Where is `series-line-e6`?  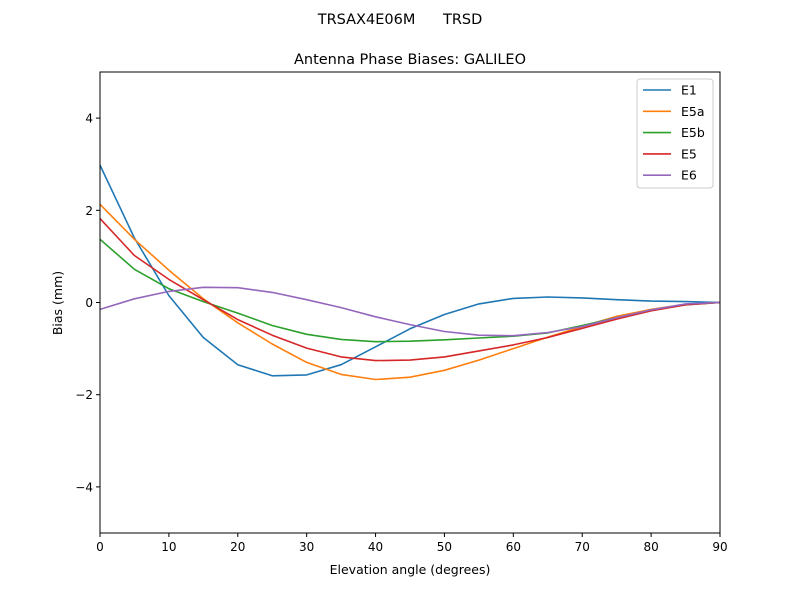 series-line-e6 is located at coordinates (410, 311).